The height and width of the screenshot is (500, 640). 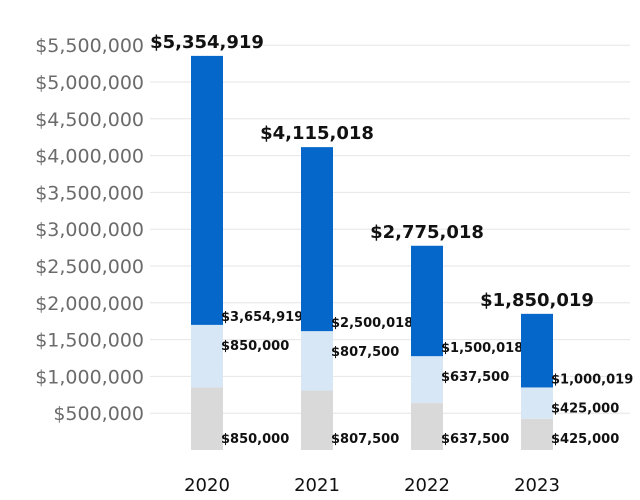 I want to click on y-tick-label: $1,500,000, so click(x=89, y=341).